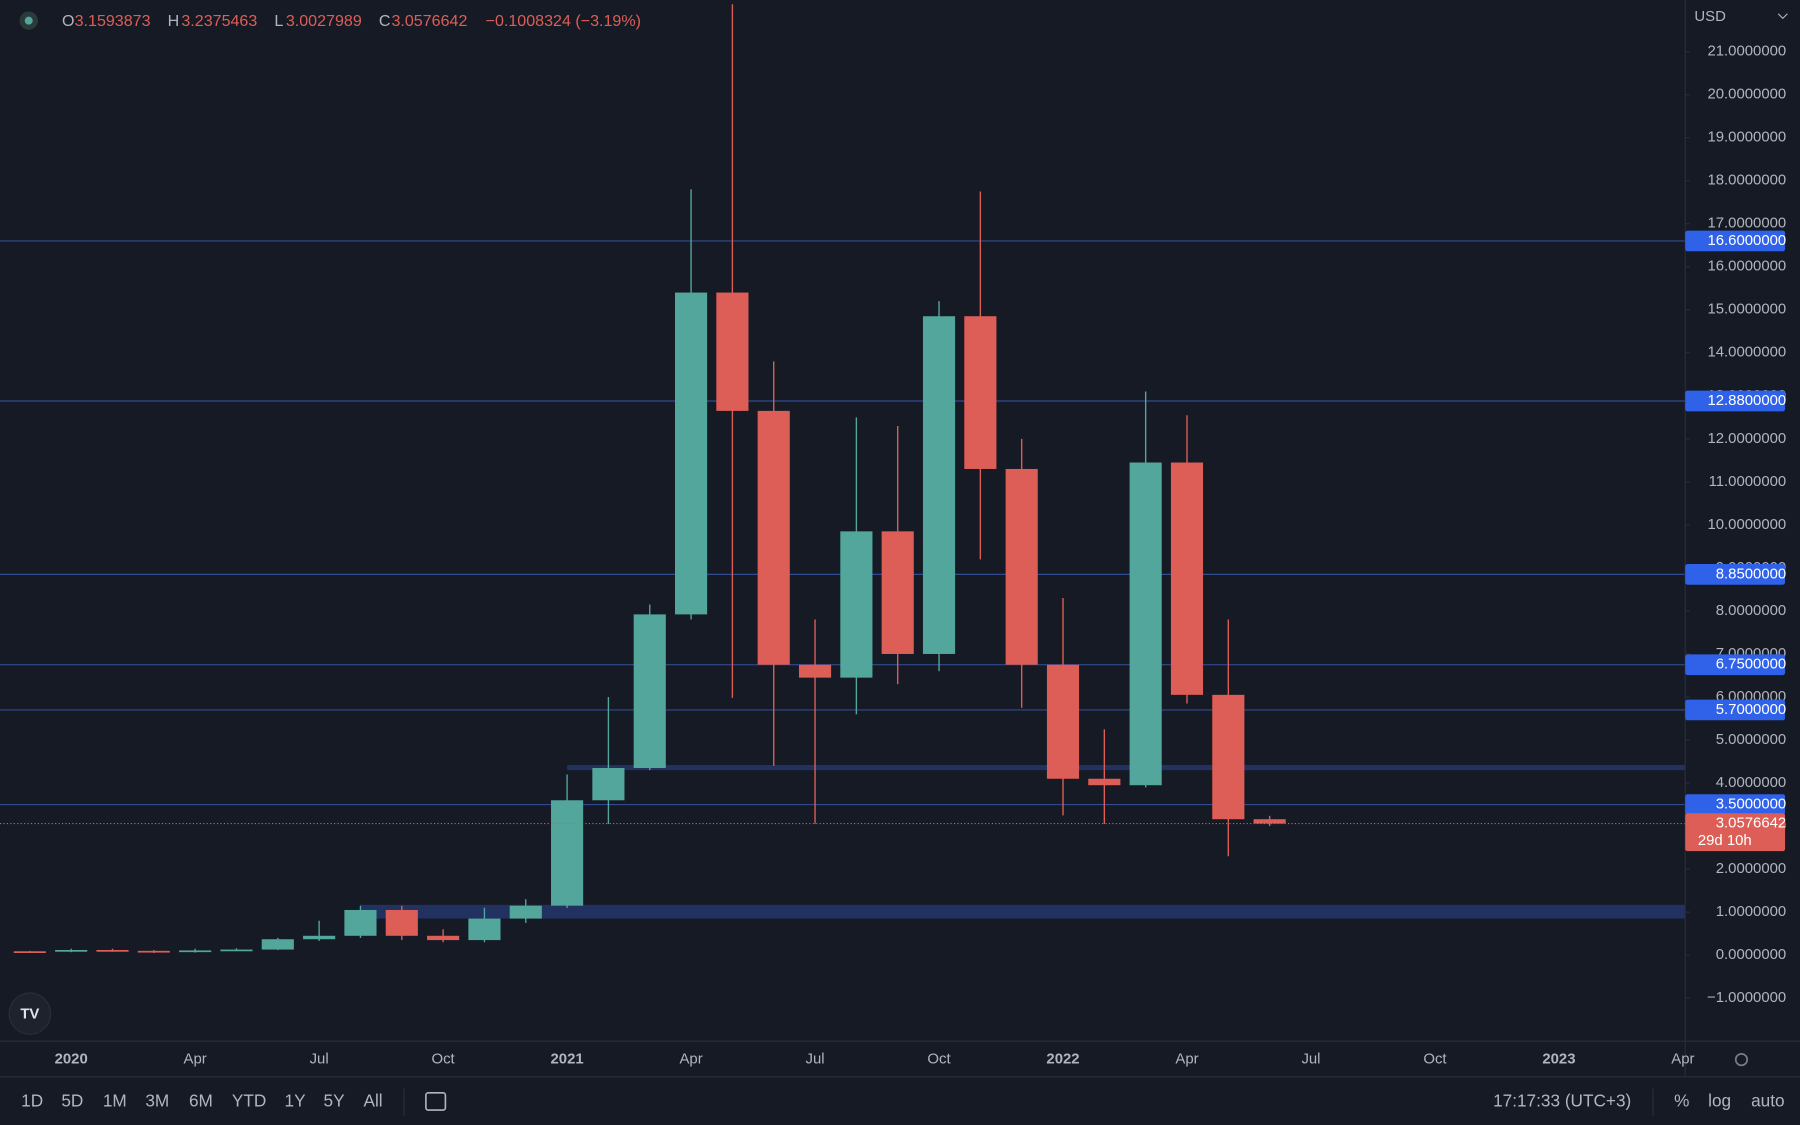 The height and width of the screenshot is (1125, 1800). What do you see at coordinates (1751, 610) in the screenshot?
I see `y-tick-label: 8.0000000` at bounding box center [1751, 610].